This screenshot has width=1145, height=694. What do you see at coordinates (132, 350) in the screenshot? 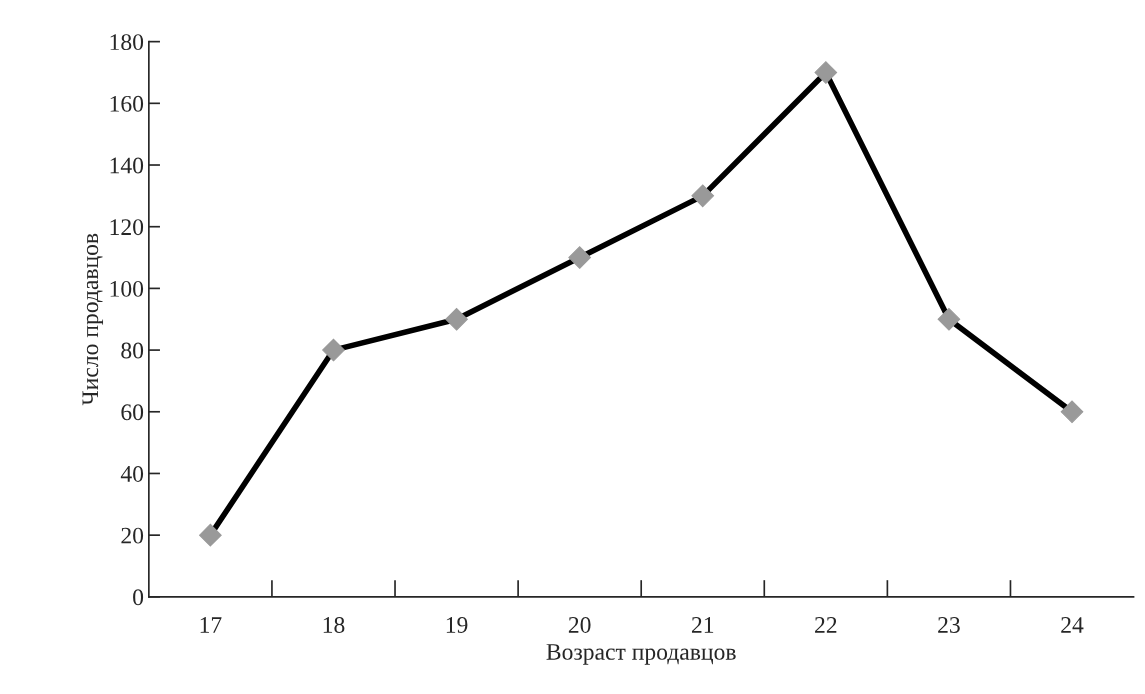
I see `y-tick-label: 80` at bounding box center [132, 350].